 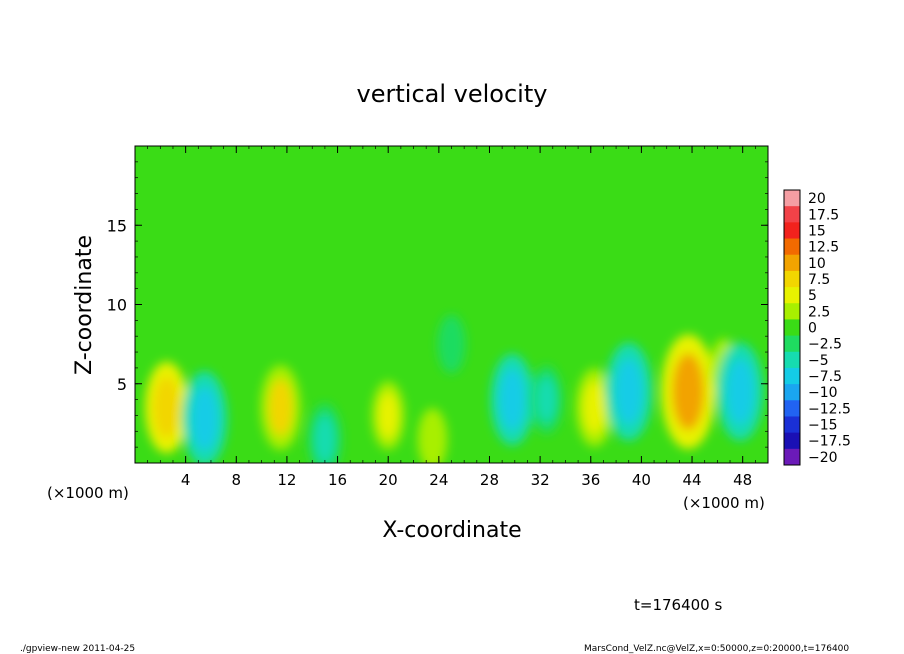 I want to click on footer-left-info: ./gpview-new 2011-04-25, so click(x=77, y=649).